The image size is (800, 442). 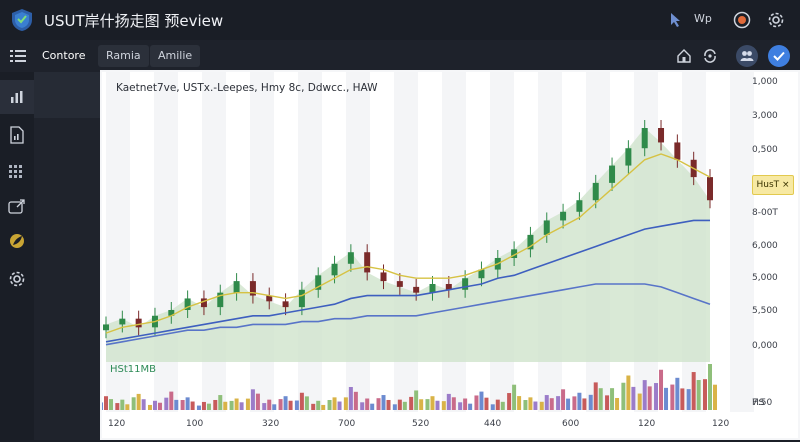 What do you see at coordinates (776, 20) in the screenshot?
I see `gear-icon` at bounding box center [776, 20].